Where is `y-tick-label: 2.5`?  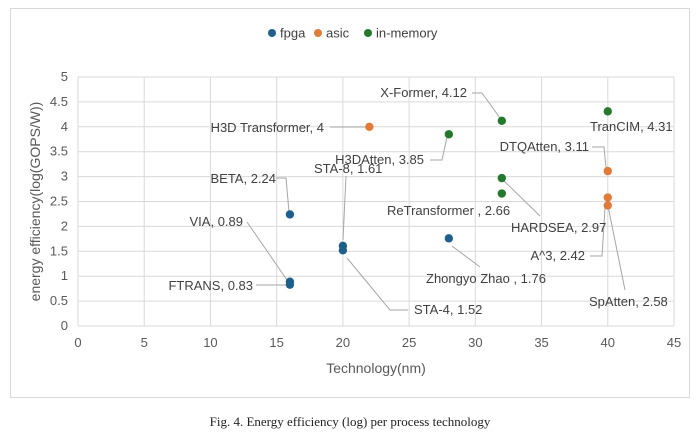
y-tick-label: 2.5 is located at coordinates (59, 201).